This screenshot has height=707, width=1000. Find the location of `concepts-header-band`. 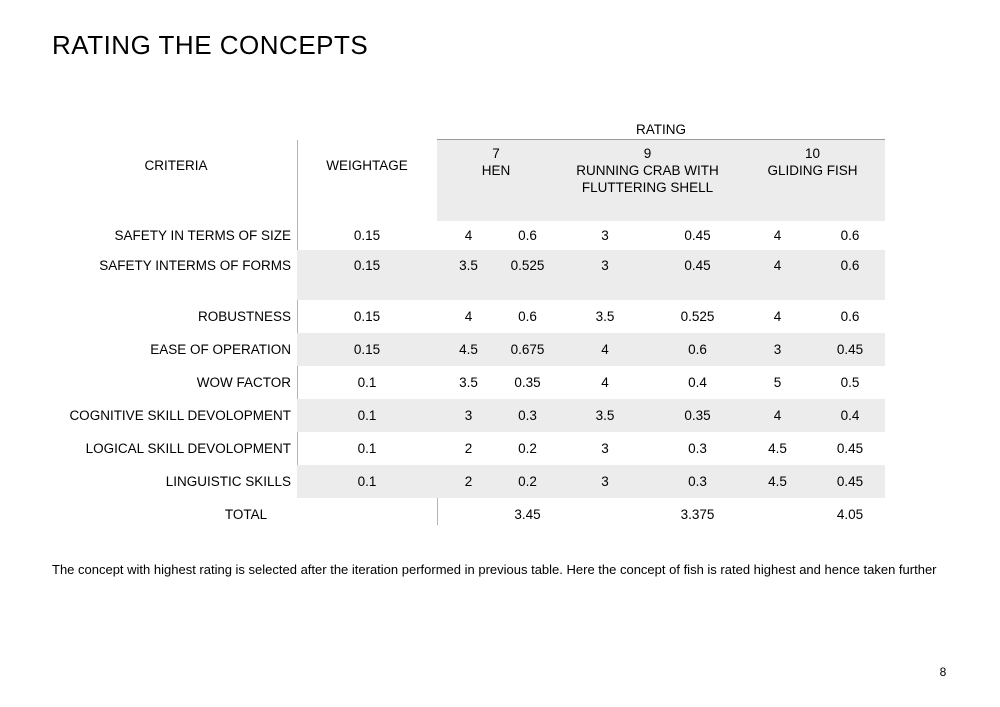

concepts-header-band is located at coordinates (661, 180).